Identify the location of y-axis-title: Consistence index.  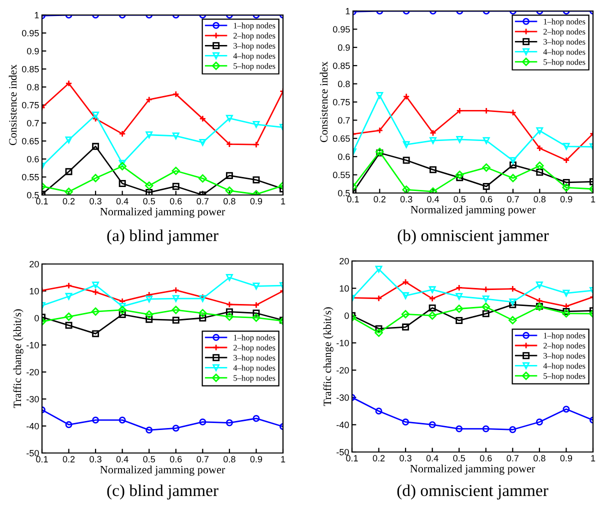
(324, 102).